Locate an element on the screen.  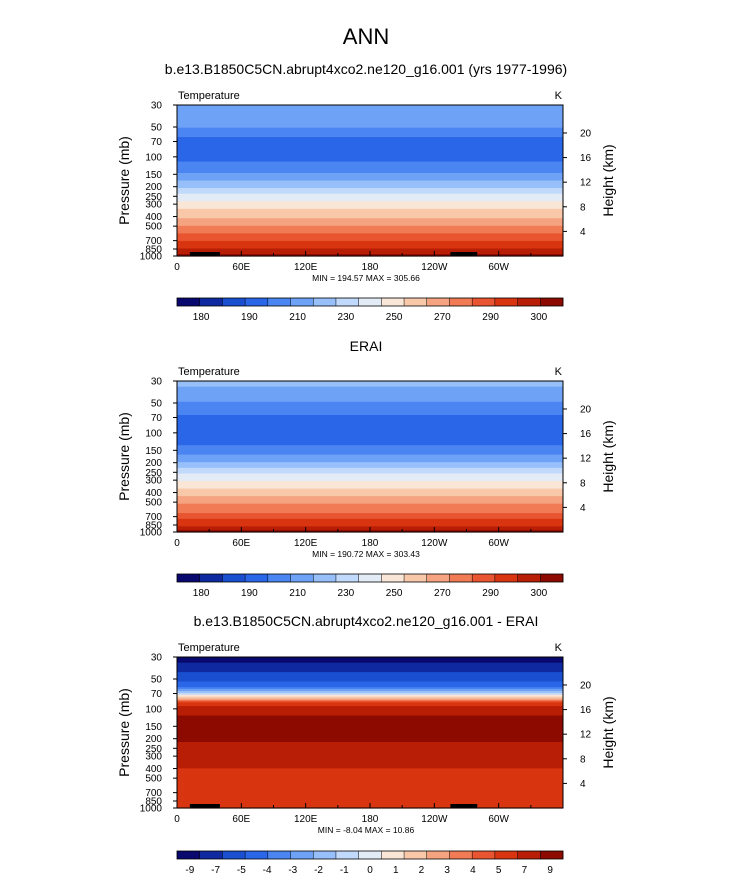
colorbar-label: 2 is located at coordinates (422, 869).